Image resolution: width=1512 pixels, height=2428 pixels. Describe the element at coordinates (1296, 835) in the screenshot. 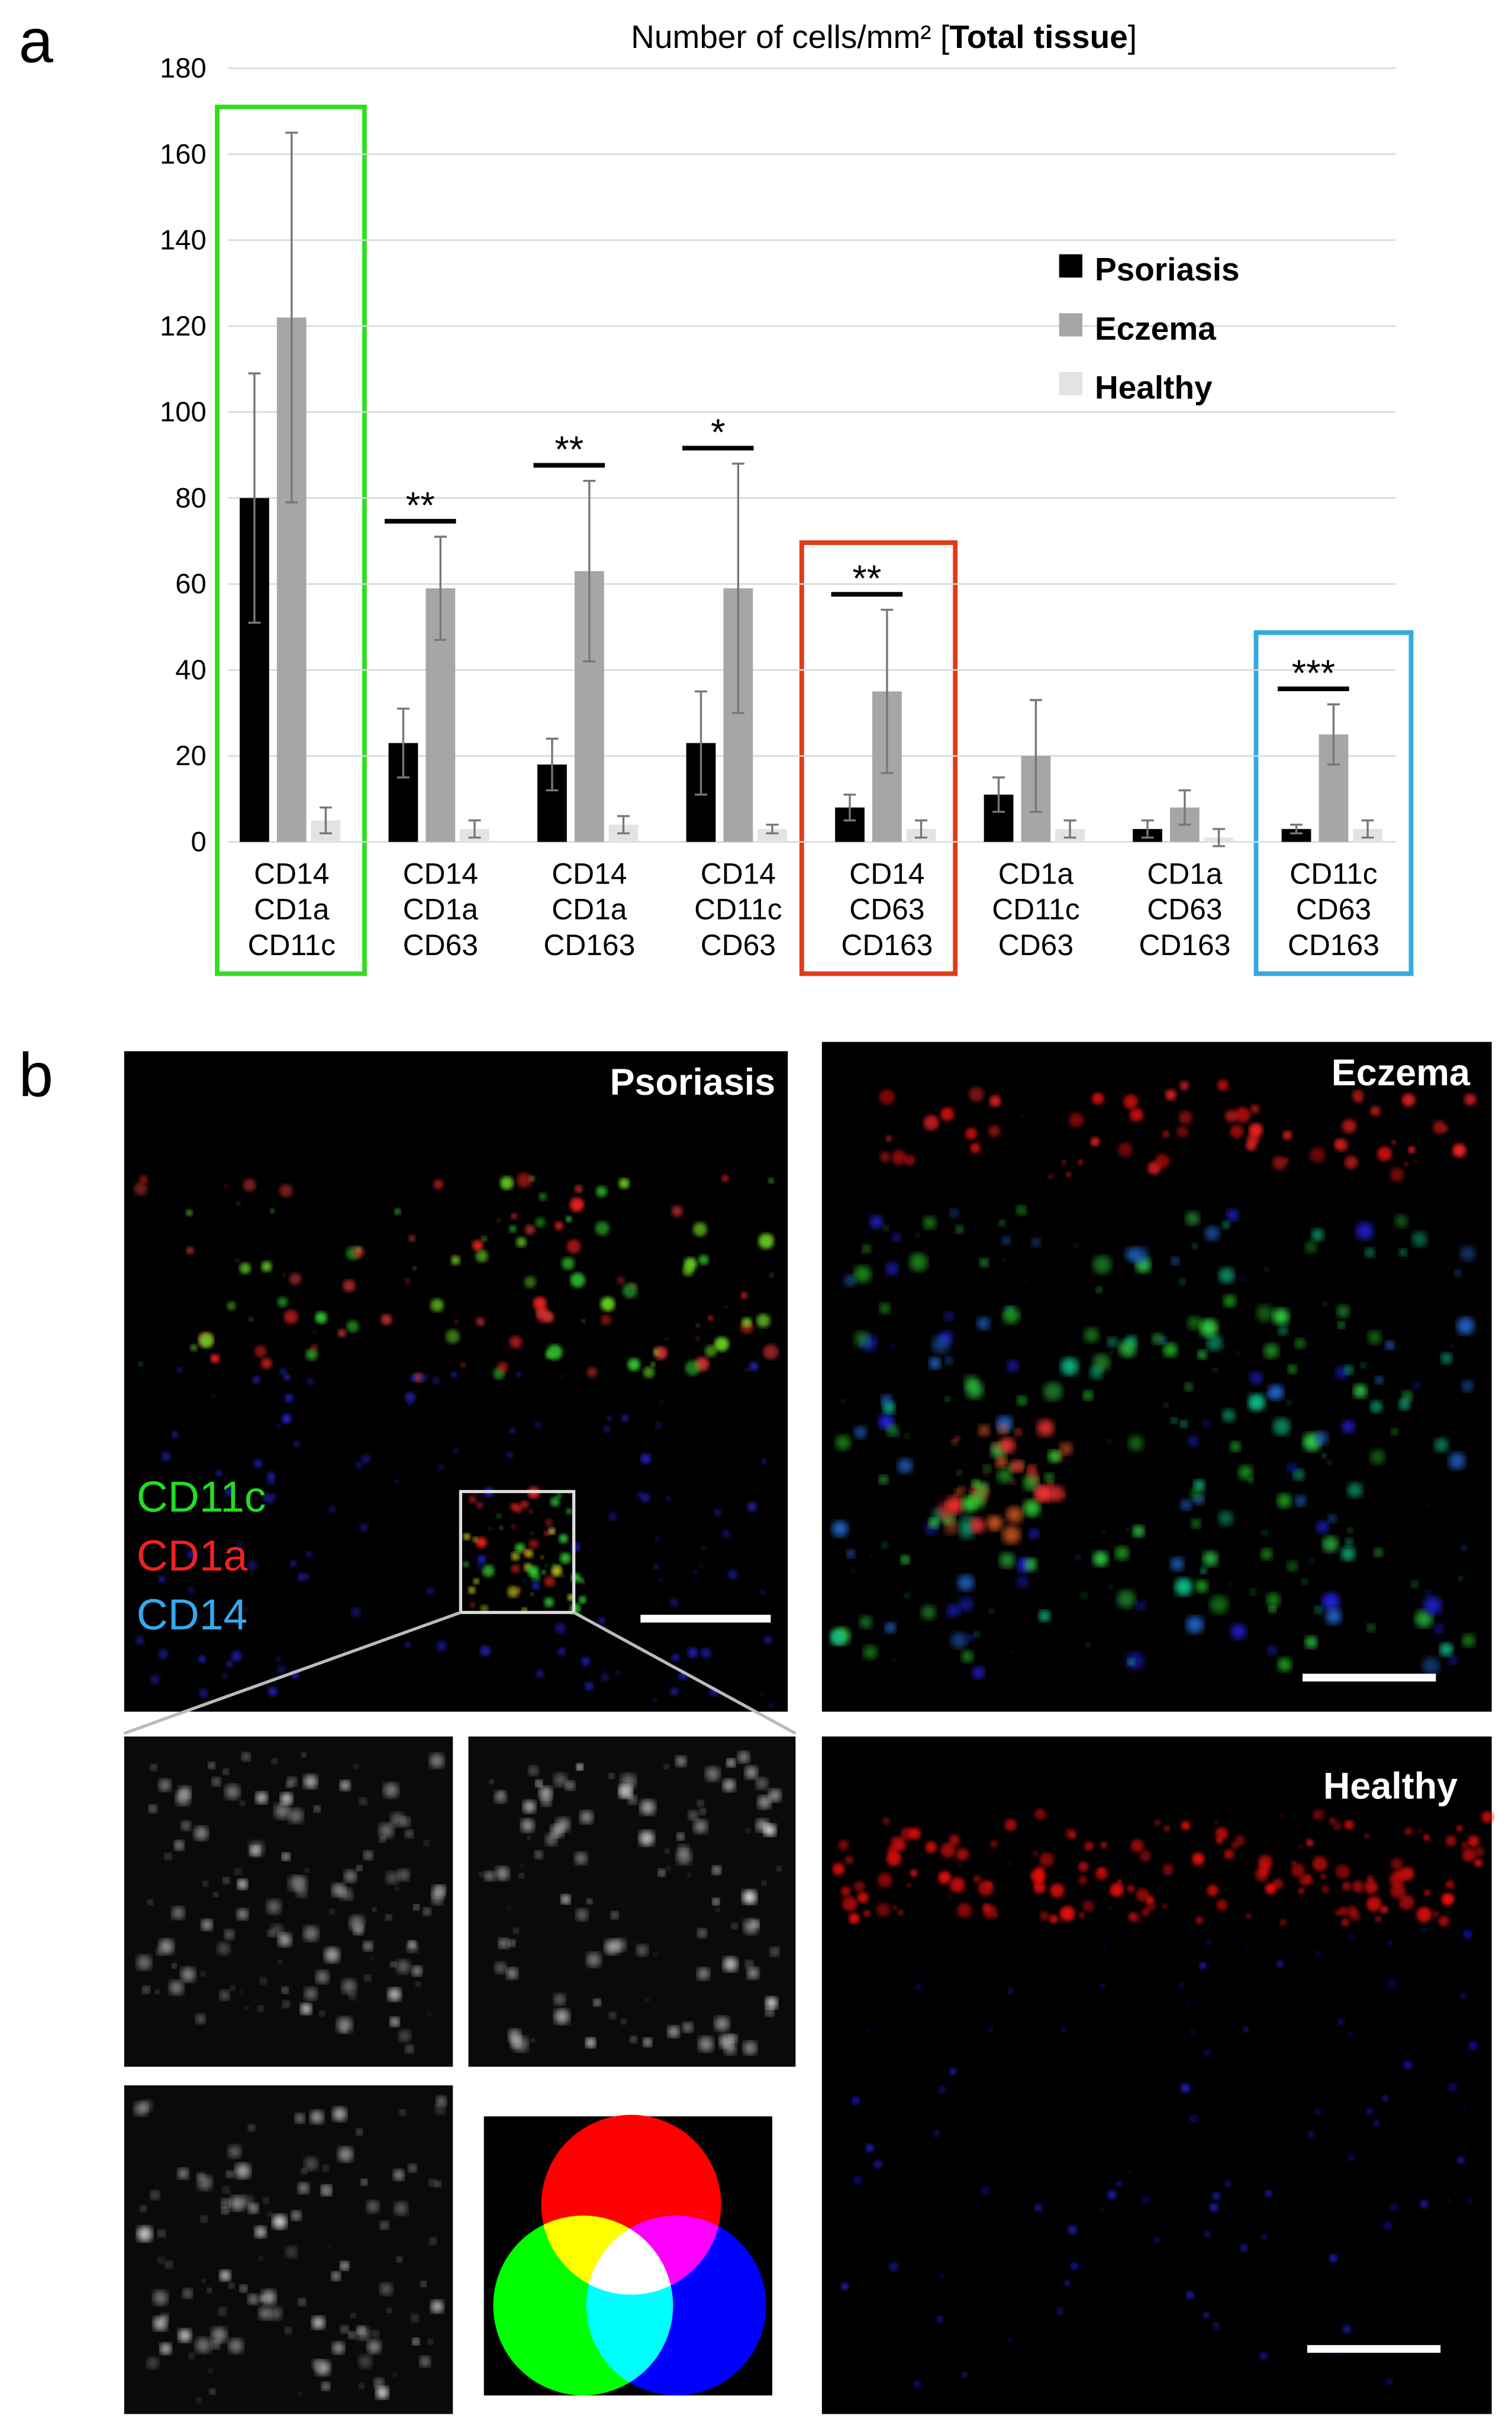

I see `bar` at that location.